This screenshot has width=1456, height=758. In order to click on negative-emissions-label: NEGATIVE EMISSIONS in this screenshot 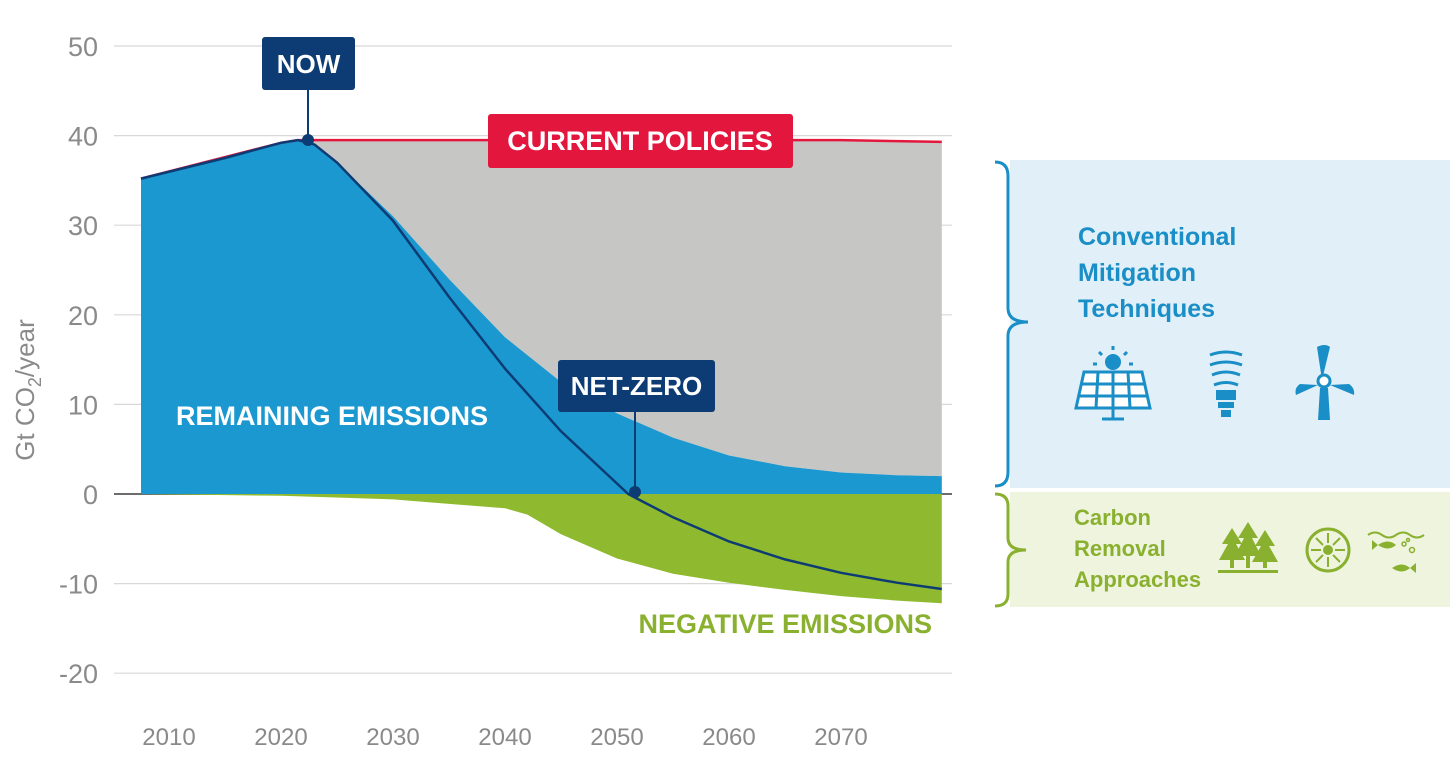, I will do `click(785, 624)`.